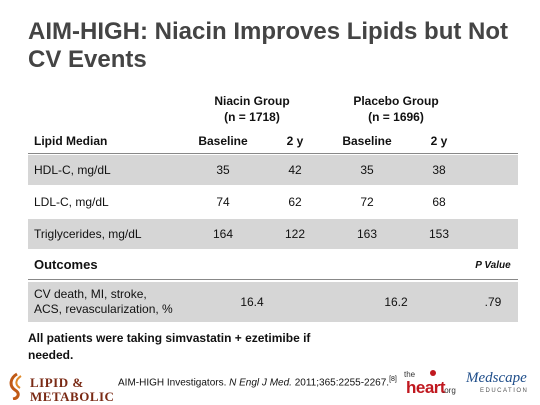 The image size is (540, 405). I want to click on heart-dot-icon, so click(433, 373).